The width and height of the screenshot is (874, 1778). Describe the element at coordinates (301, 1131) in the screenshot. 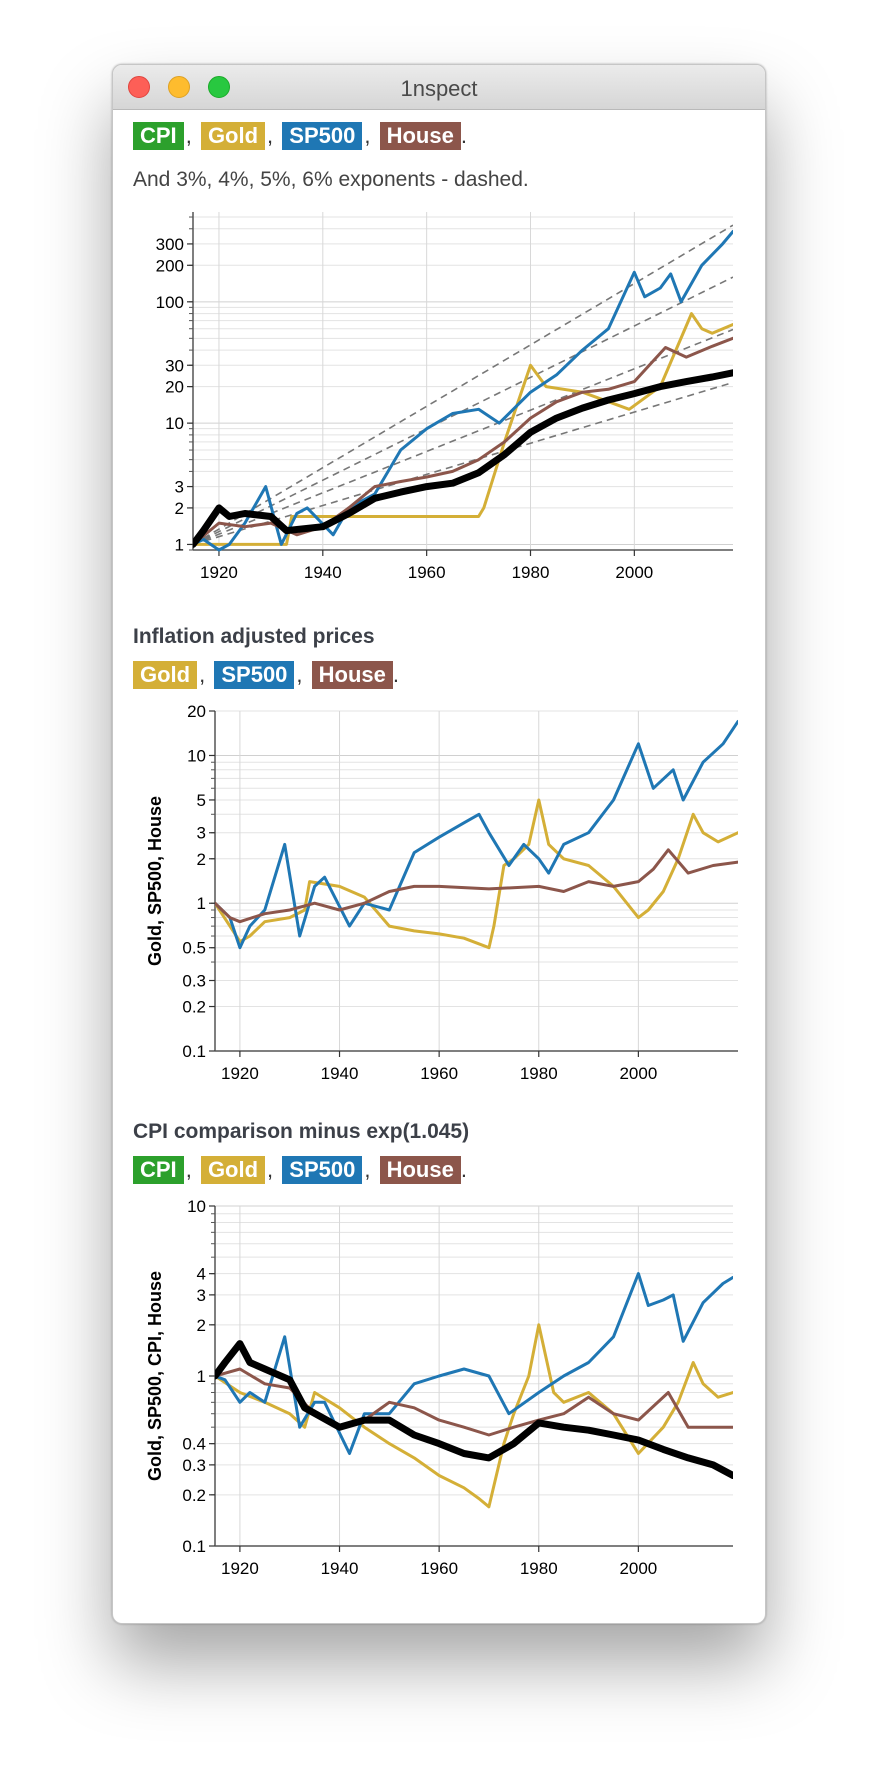

I see `section-title-cpi-comparison: CPI comparison minus exp(1.045)` at that location.